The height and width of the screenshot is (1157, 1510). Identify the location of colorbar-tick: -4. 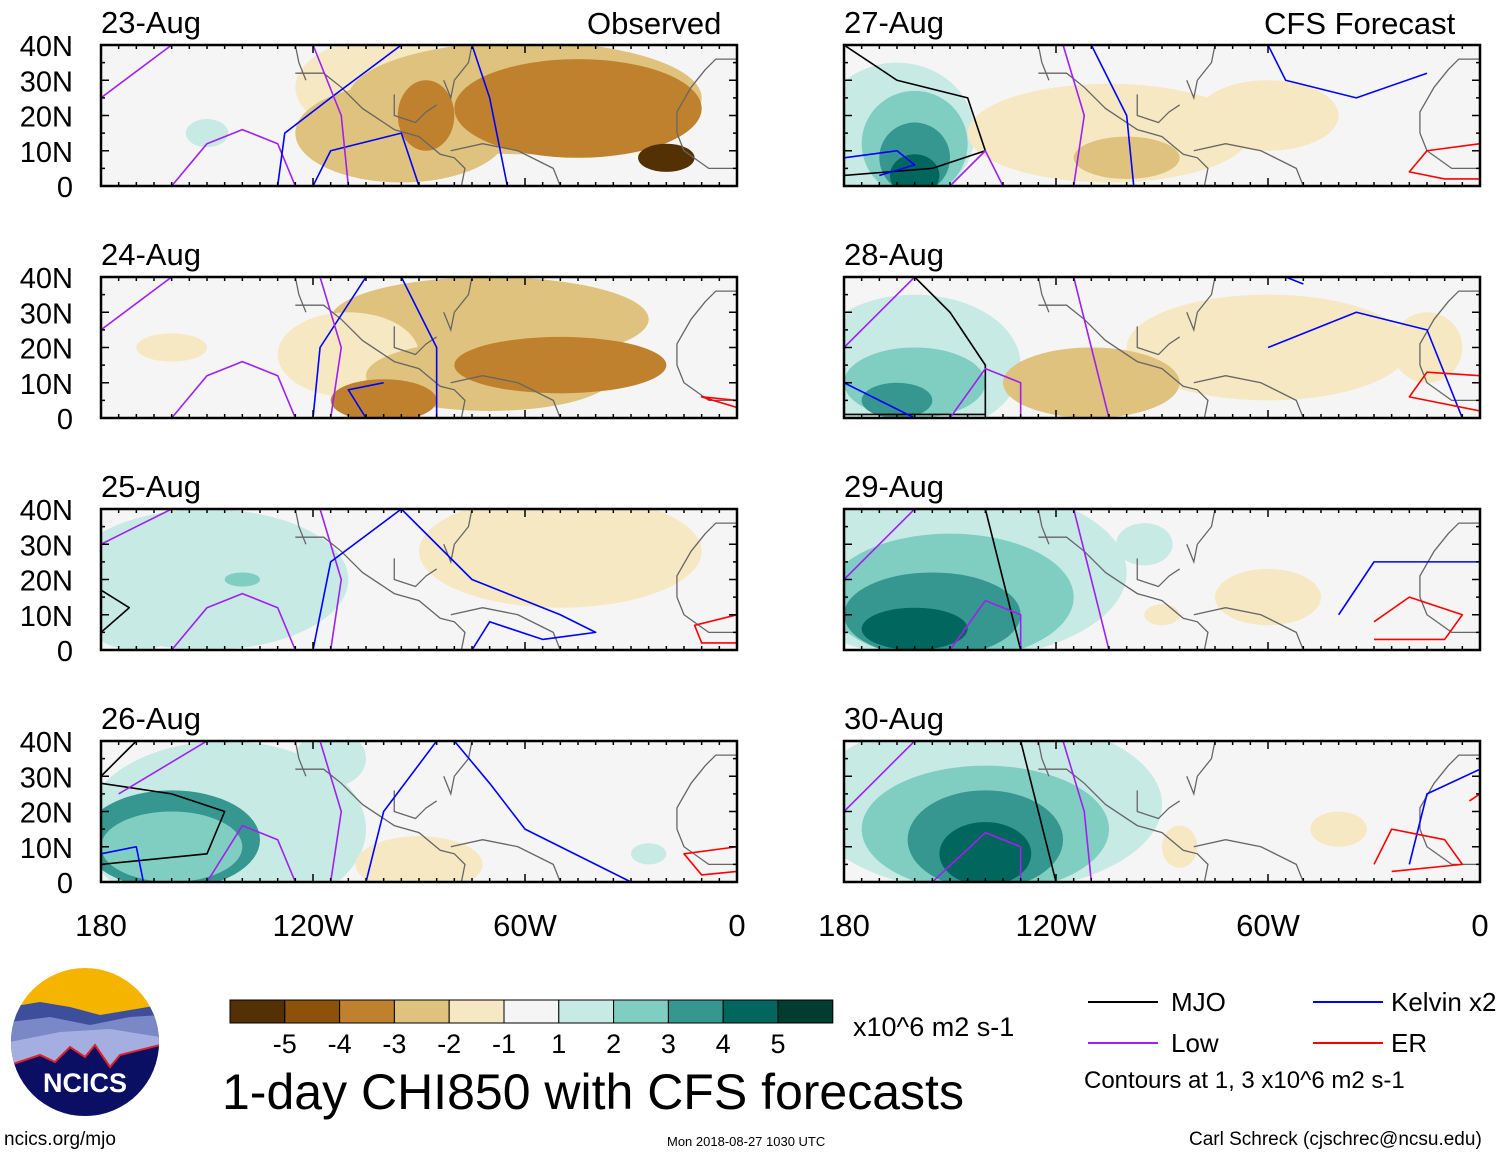
(340, 1044).